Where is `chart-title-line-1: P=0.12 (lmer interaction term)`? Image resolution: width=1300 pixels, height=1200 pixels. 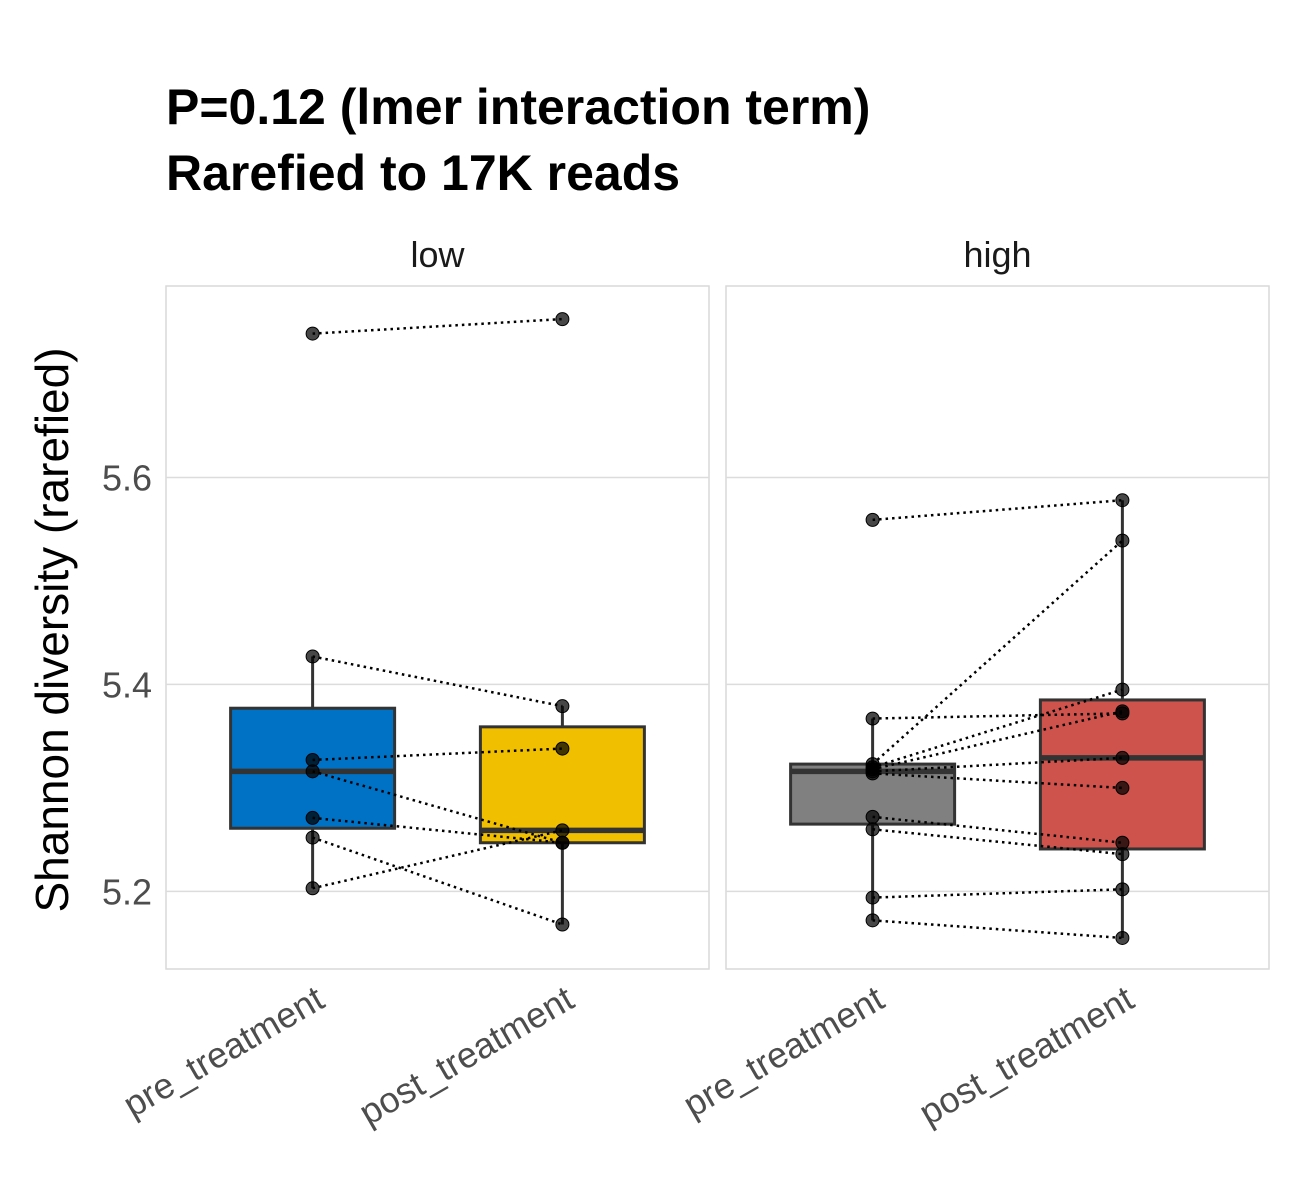
chart-title-line-1: P=0.12 (lmer interaction term) is located at coordinates (518, 107).